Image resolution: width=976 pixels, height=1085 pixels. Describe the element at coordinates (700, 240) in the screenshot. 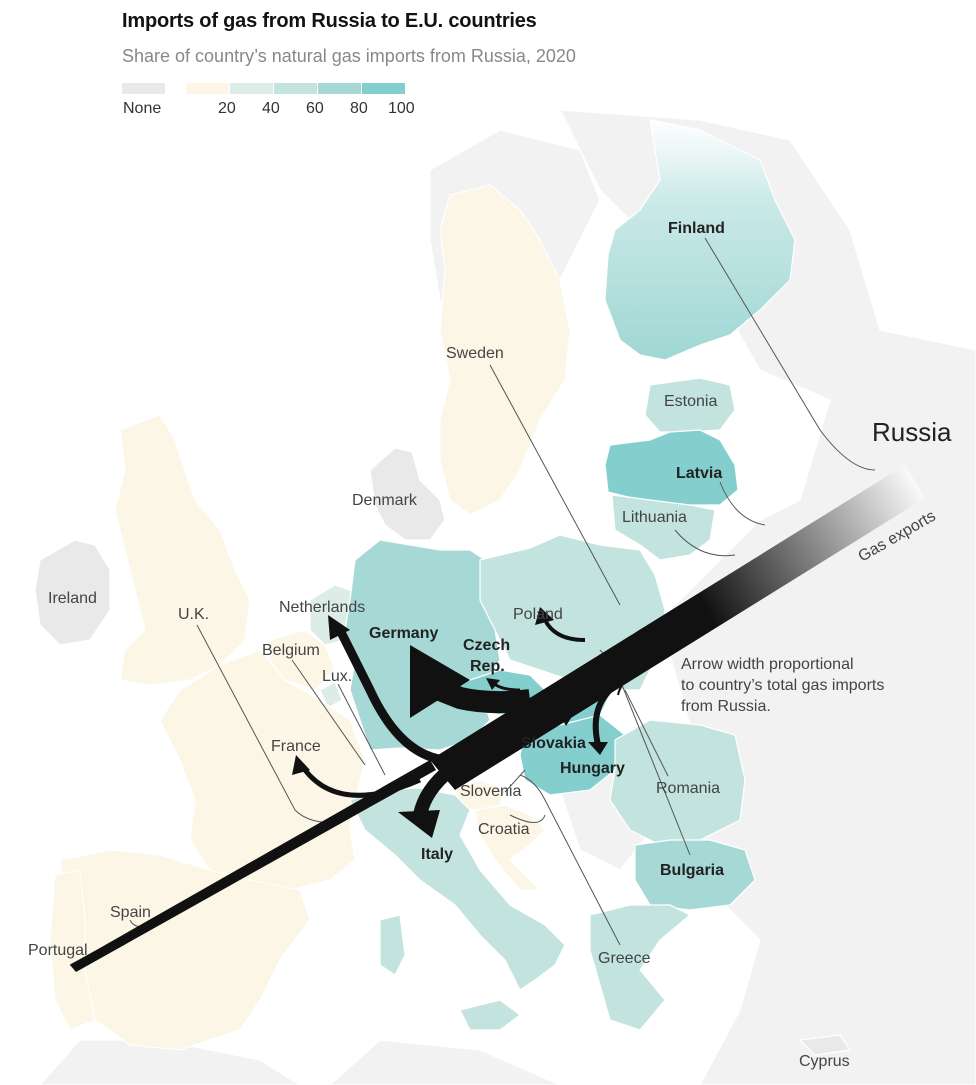

I see `country-finland` at that location.